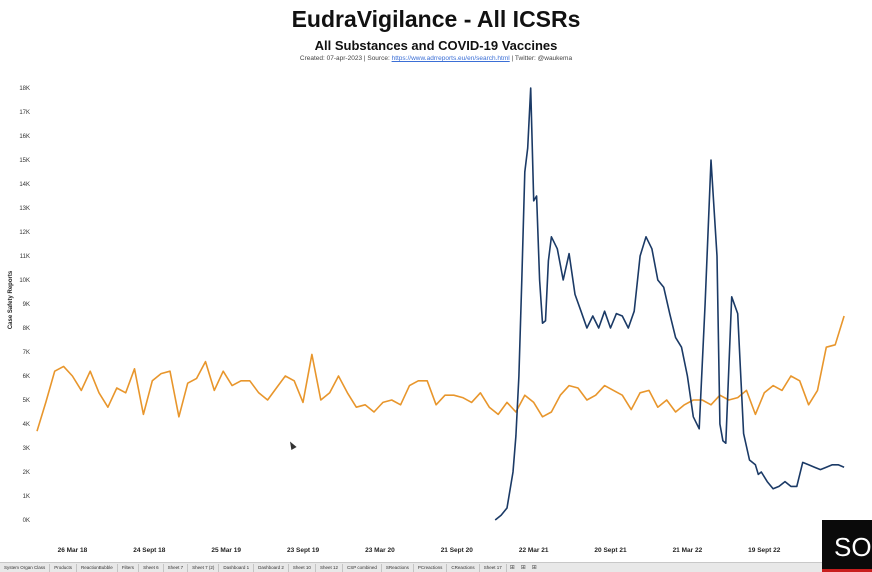  What do you see at coordinates (151, 567) in the screenshot?
I see `sheet-tab: Sheet 6` at bounding box center [151, 567].